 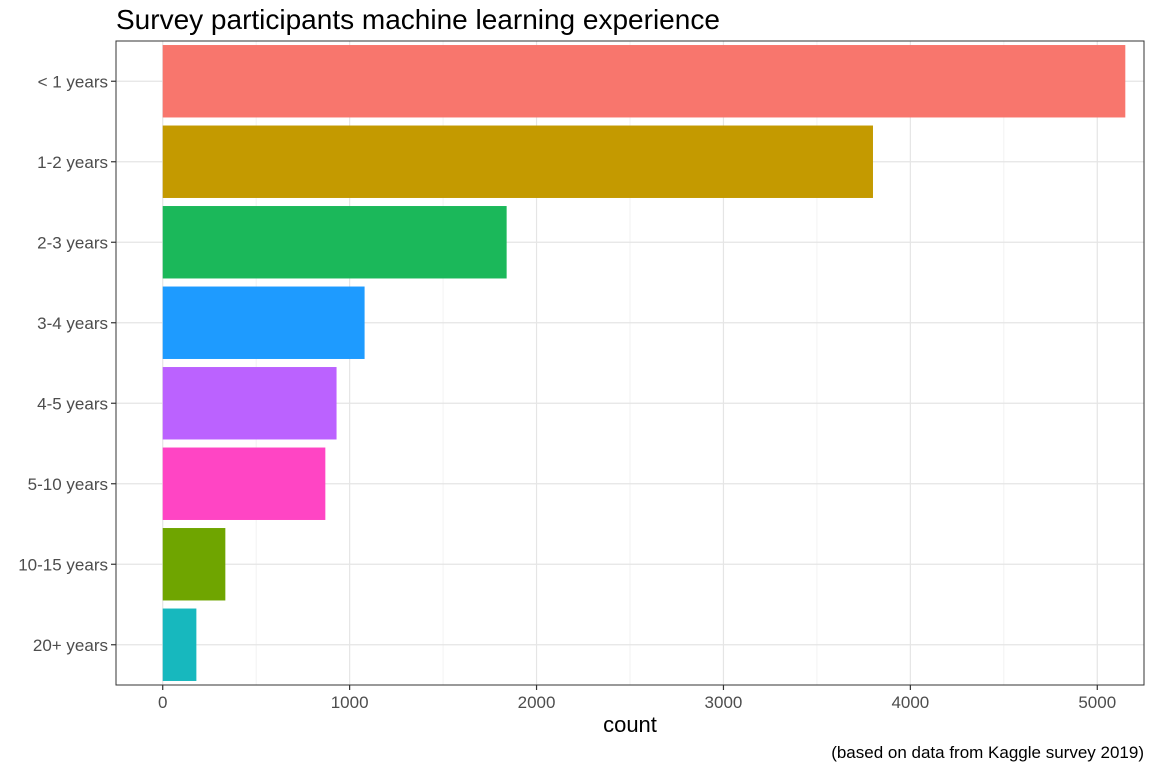 What do you see at coordinates (63, 564) in the screenshot?
I see `y-tick-label: 10-15 years` at bounding box center [63, 564].